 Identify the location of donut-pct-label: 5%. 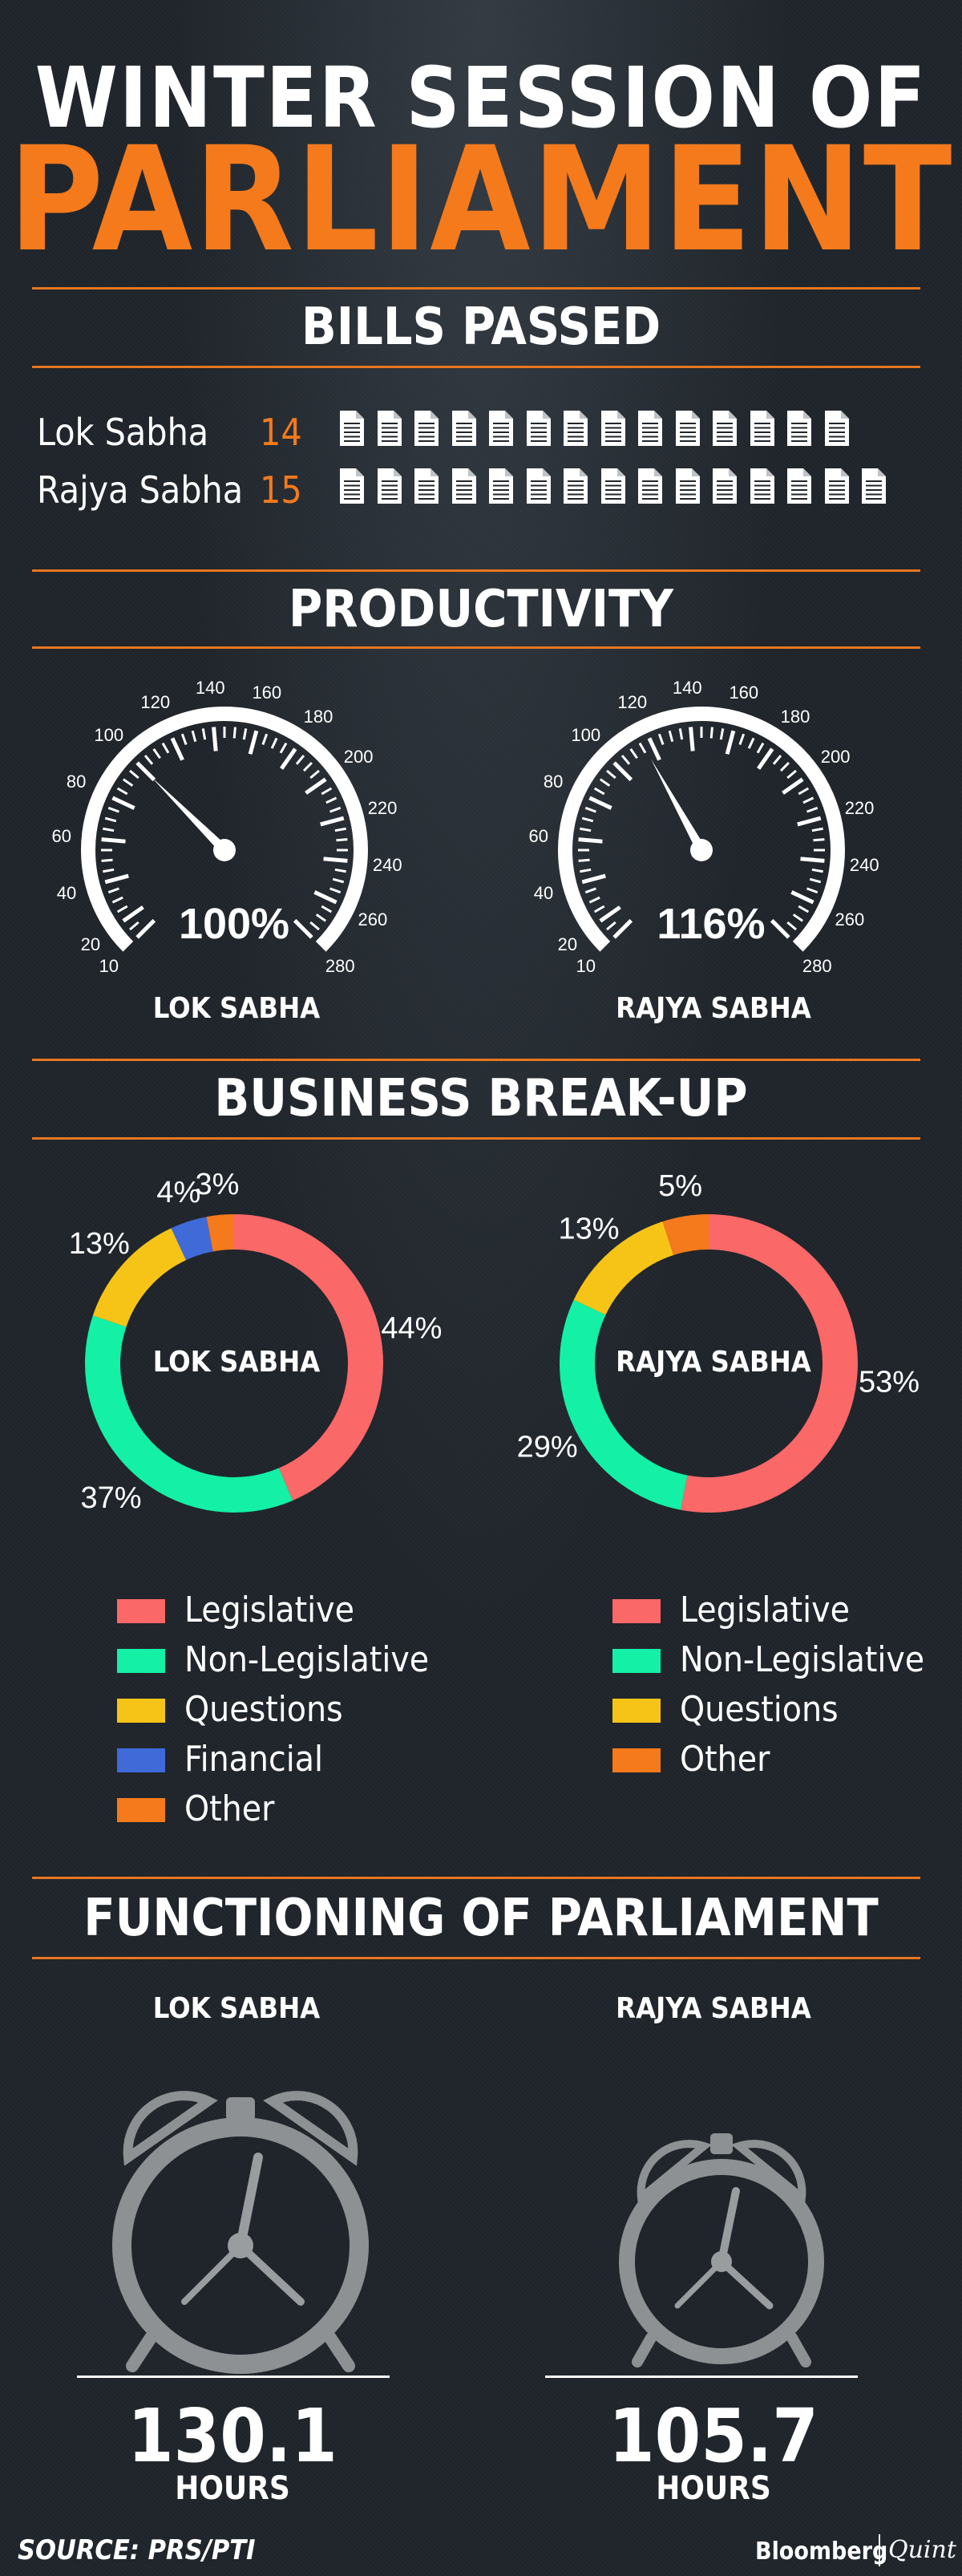
(680, 1186).